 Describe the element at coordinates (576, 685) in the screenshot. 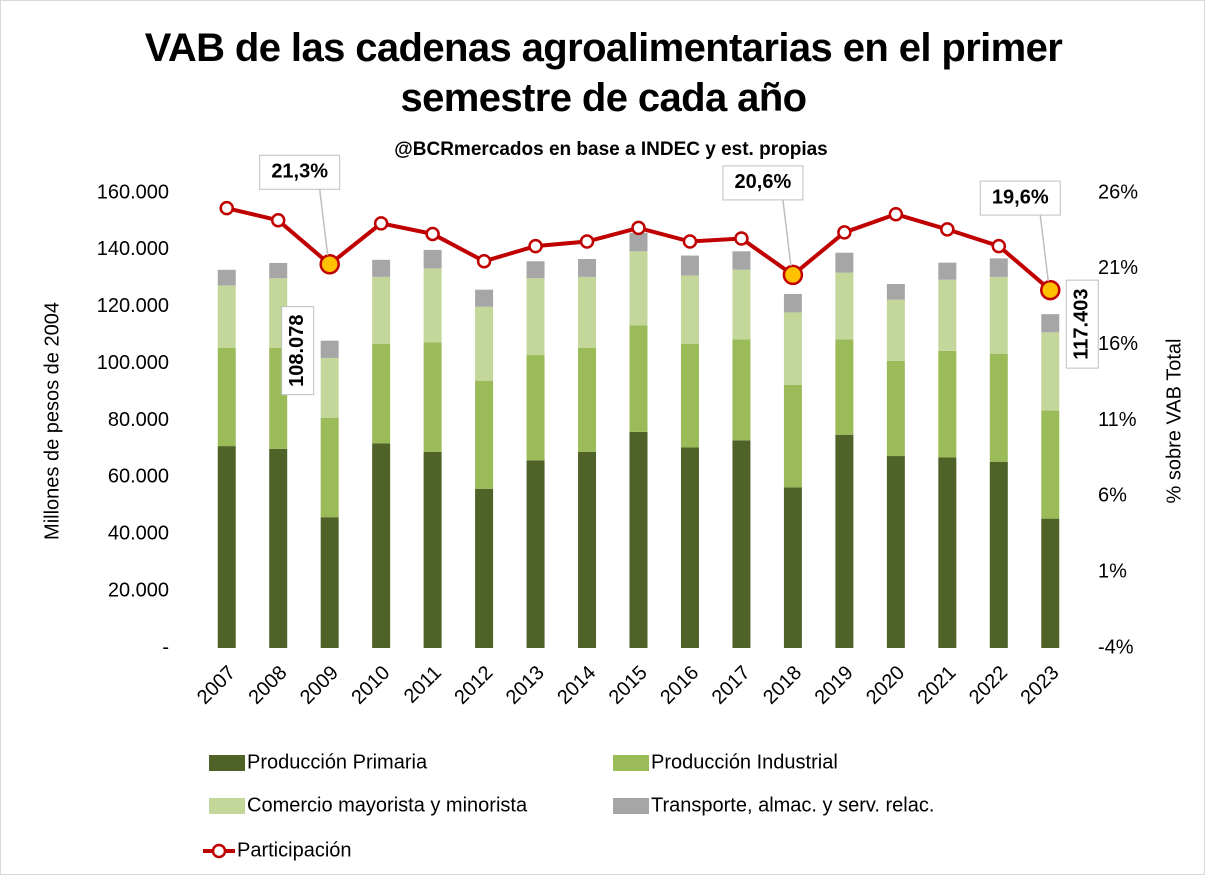

I see `x-tick-label: 2014` at that location.